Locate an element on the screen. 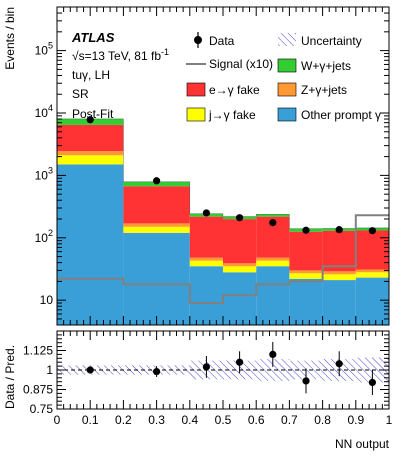  x-tick-label: 1 is located at coordinates (389, 420).